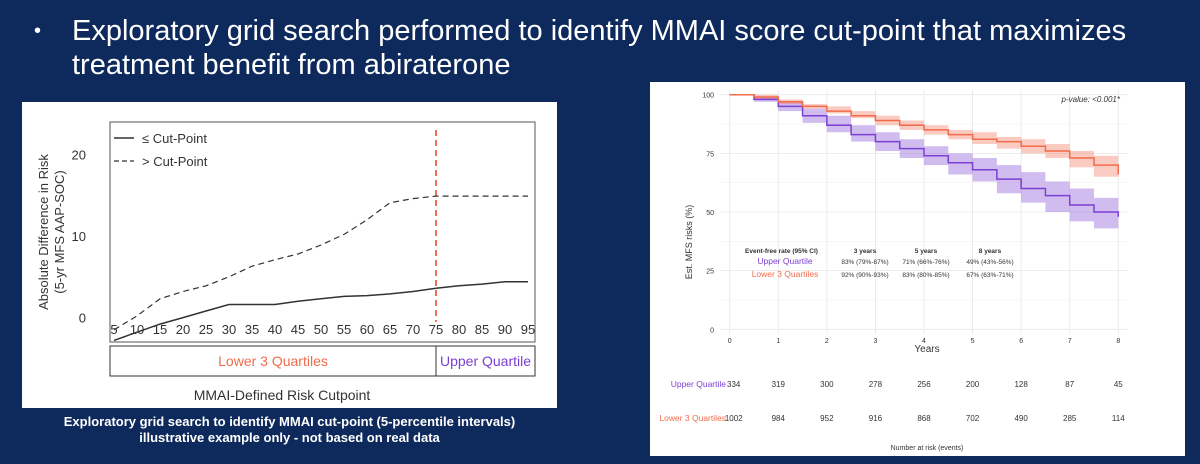 This screenshot has height=464, width=1200. Describe the element at coordinates (282, 395) in the screenshot. I see `x-axis-label: MMAI-Defined Risk Cutpoint` at that location.